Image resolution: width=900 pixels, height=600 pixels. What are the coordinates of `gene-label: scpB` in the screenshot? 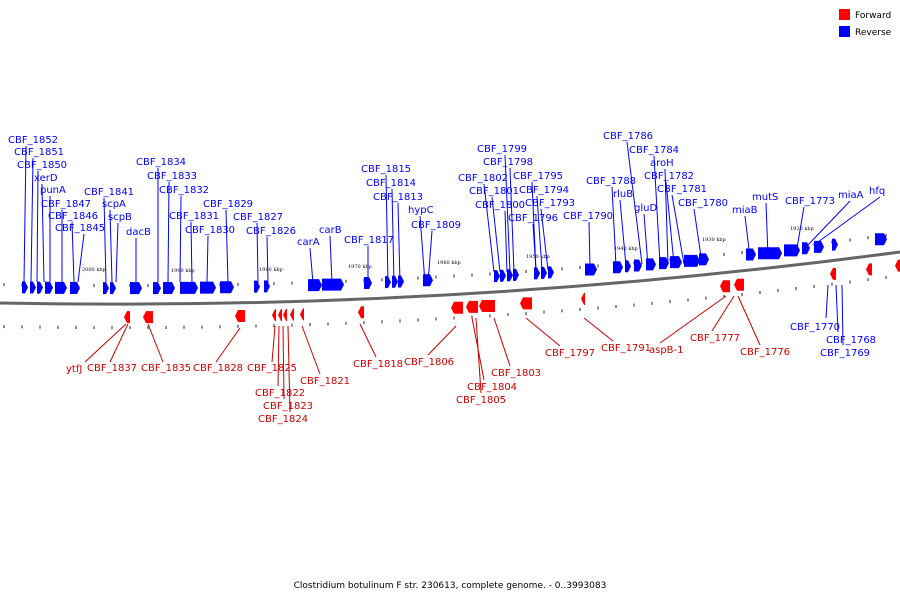 It's located at (120, 217).